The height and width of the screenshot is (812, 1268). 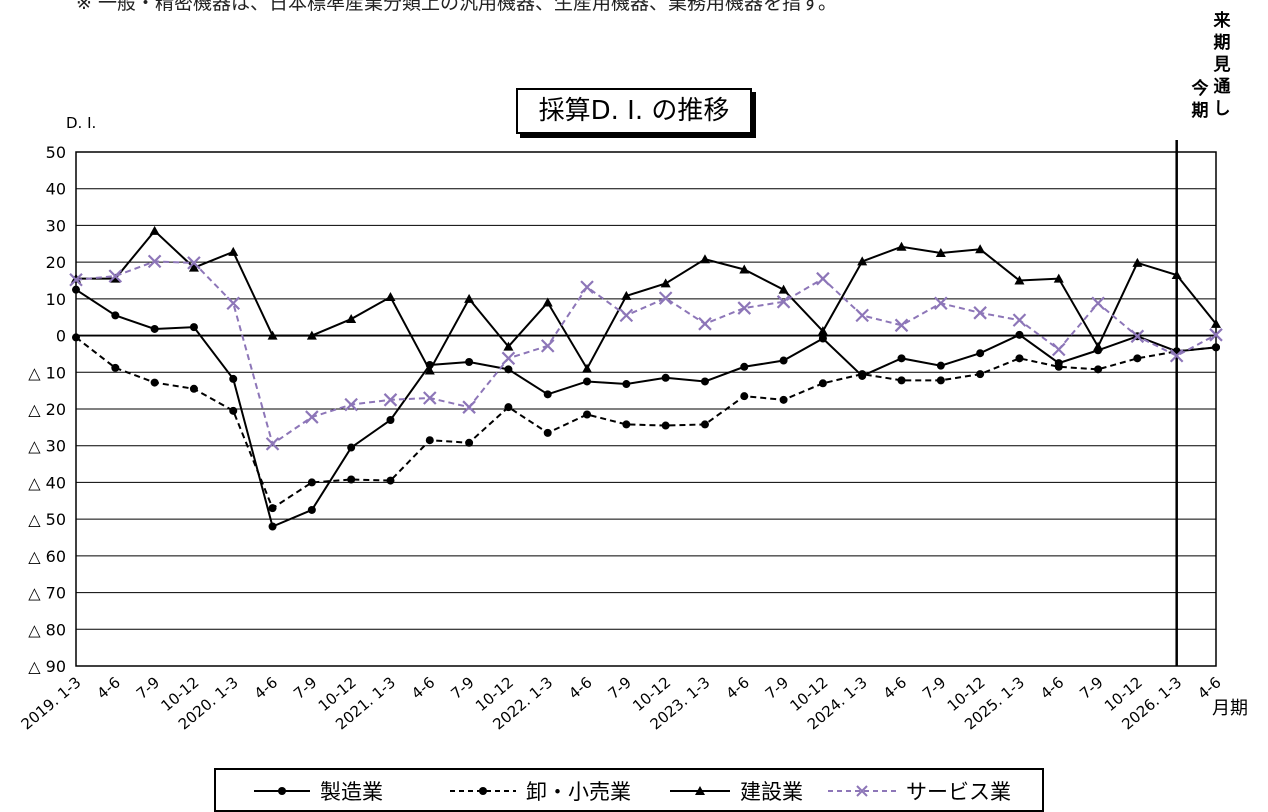 What do you see at coordinates (578, 792) in the screenshot?
I see `legend-label-wholesale-retail: 卸・小売業` at bounding box center [578, 792].